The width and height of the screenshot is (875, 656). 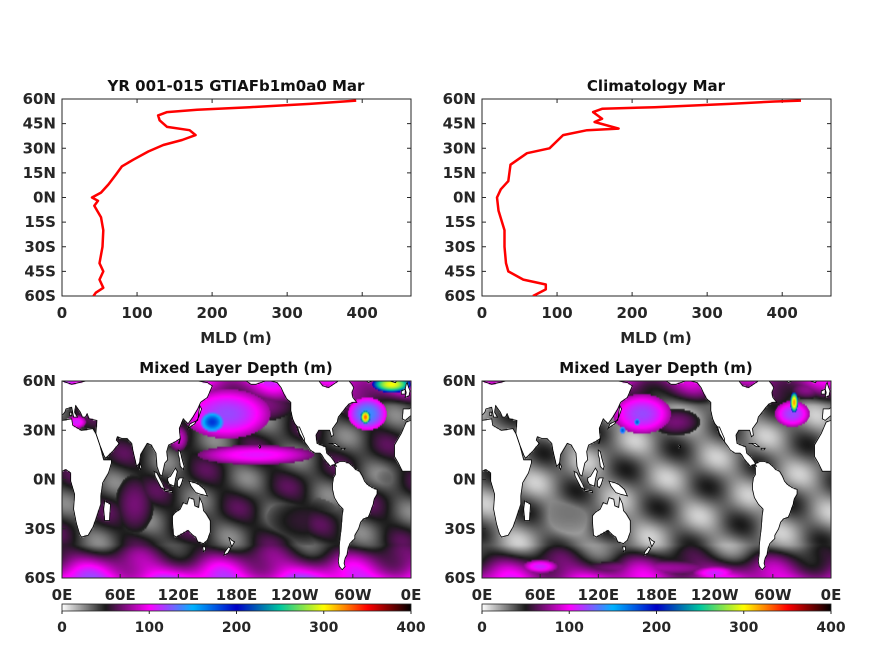 What do you see at coordinates (235, 368) in the screenshot?
I see `map-title-model: Mixed Layer Depth (m)` at bounding box center [235, 368].